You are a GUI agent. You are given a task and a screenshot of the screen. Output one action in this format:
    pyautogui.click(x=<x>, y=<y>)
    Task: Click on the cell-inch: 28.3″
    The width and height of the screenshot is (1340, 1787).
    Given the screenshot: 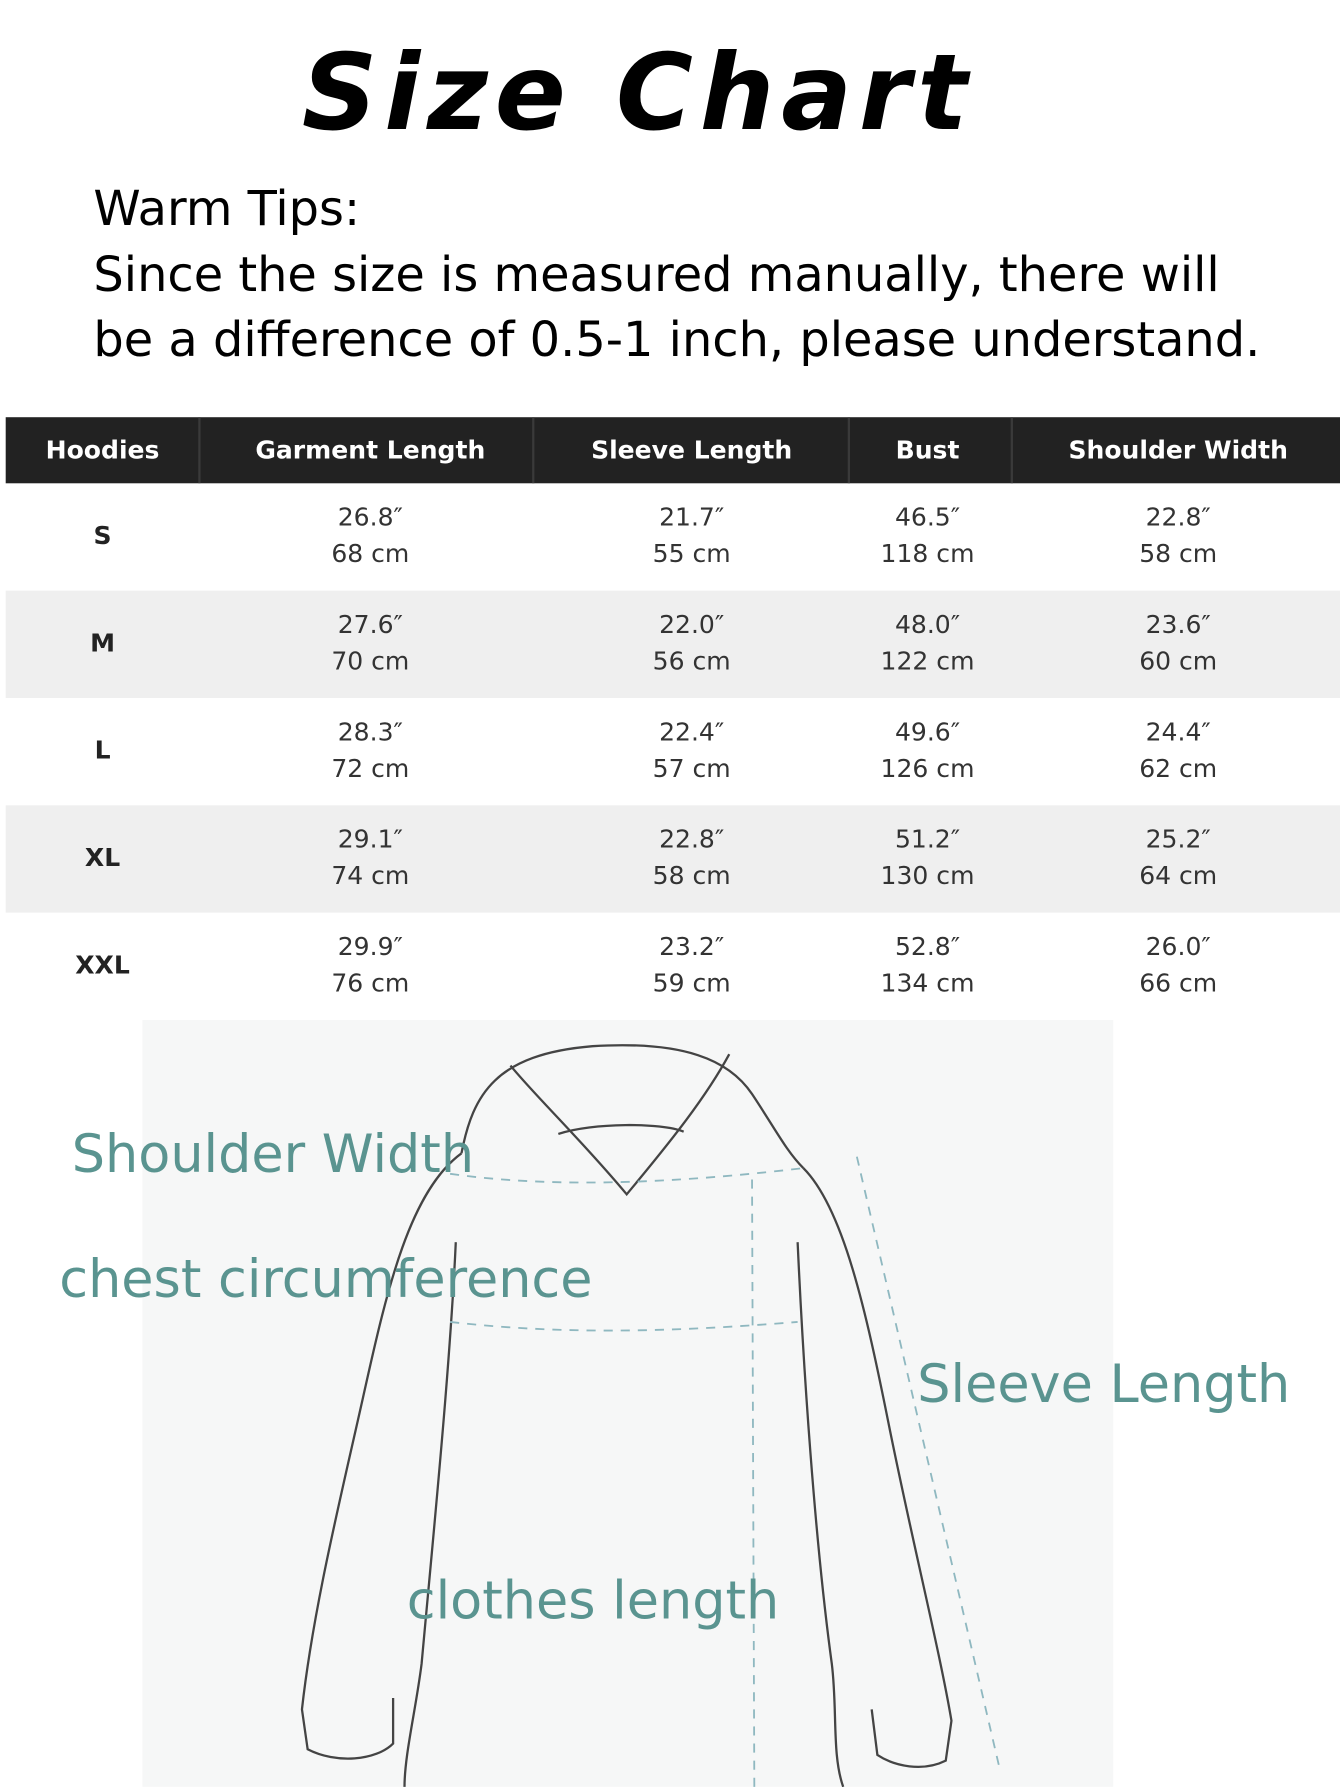 What is the action you would take?
    pyautogui.click(x=370, y=731)
    